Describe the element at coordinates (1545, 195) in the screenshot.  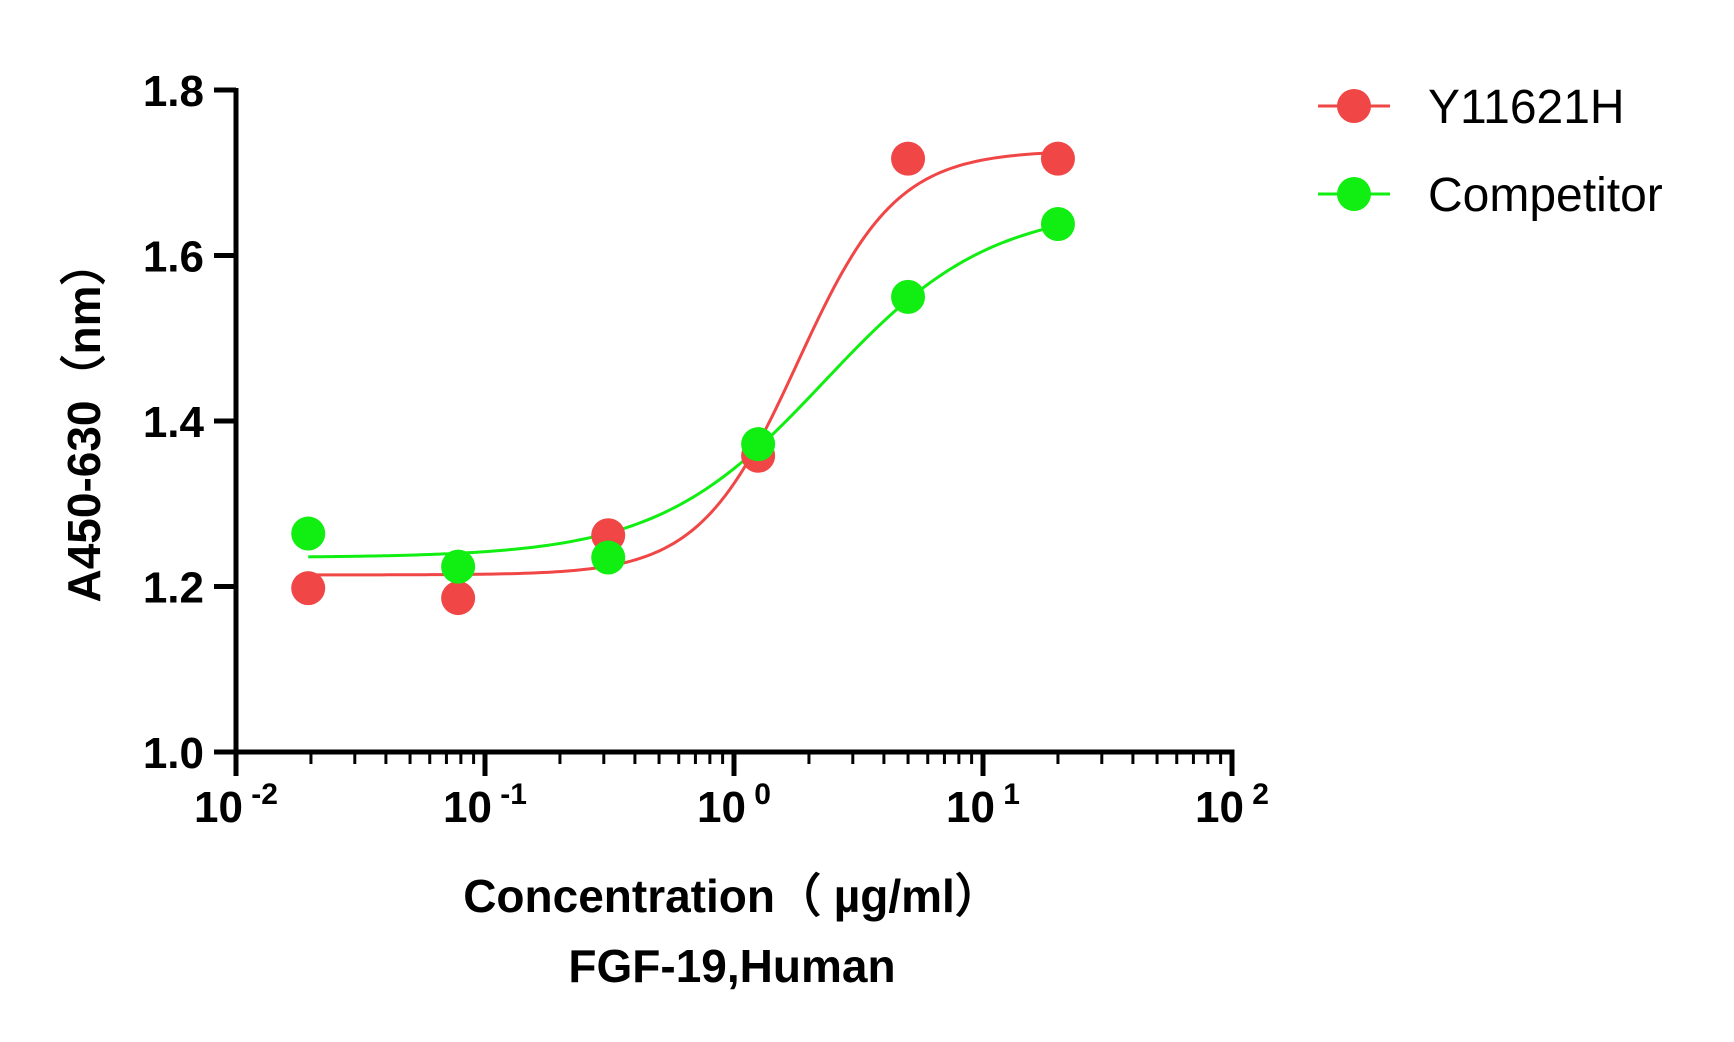
I see `legend-label-competitor: Competitor` at that location.